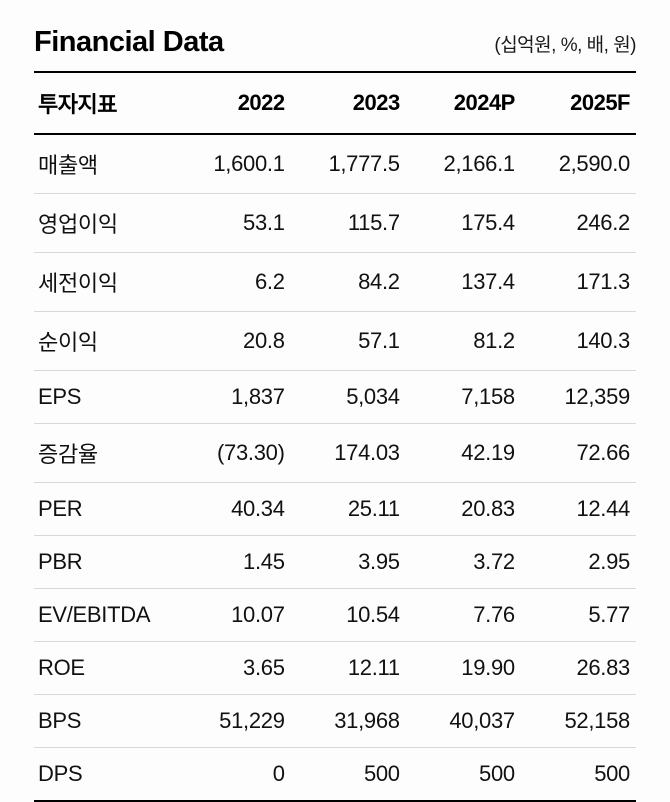 This screenshot has height=802, width=670. I want to click on column-header-year: 2023, so click(348, 103).